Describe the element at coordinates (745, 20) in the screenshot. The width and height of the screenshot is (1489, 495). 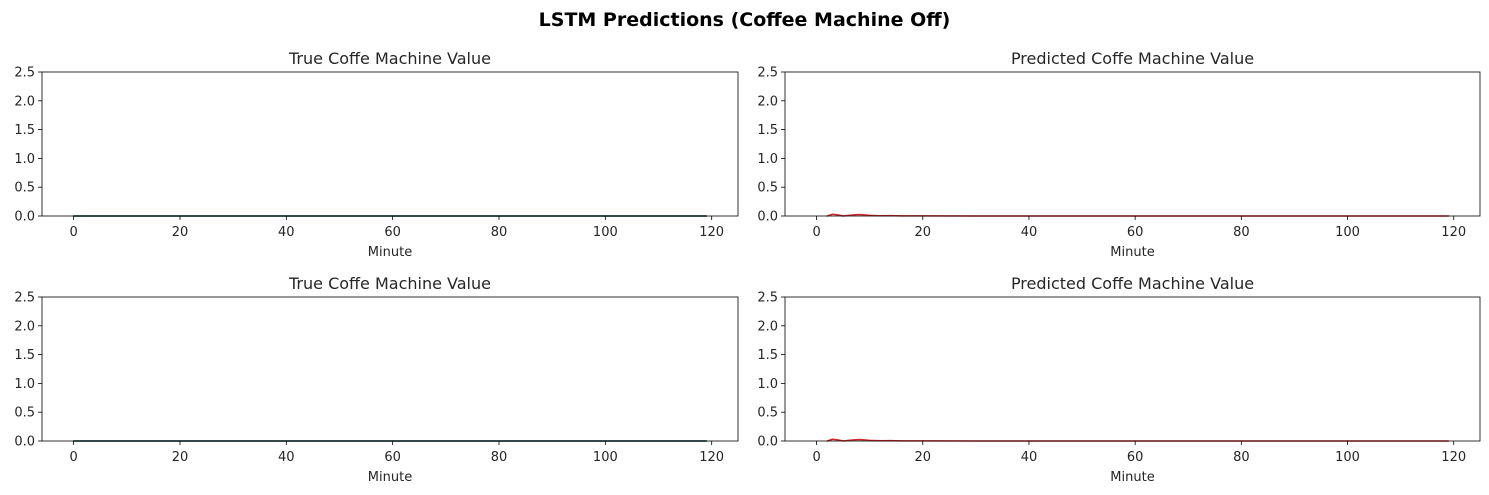
I see `figure-title: LSTM Predictions (Coffee Machine Off)` at that location.